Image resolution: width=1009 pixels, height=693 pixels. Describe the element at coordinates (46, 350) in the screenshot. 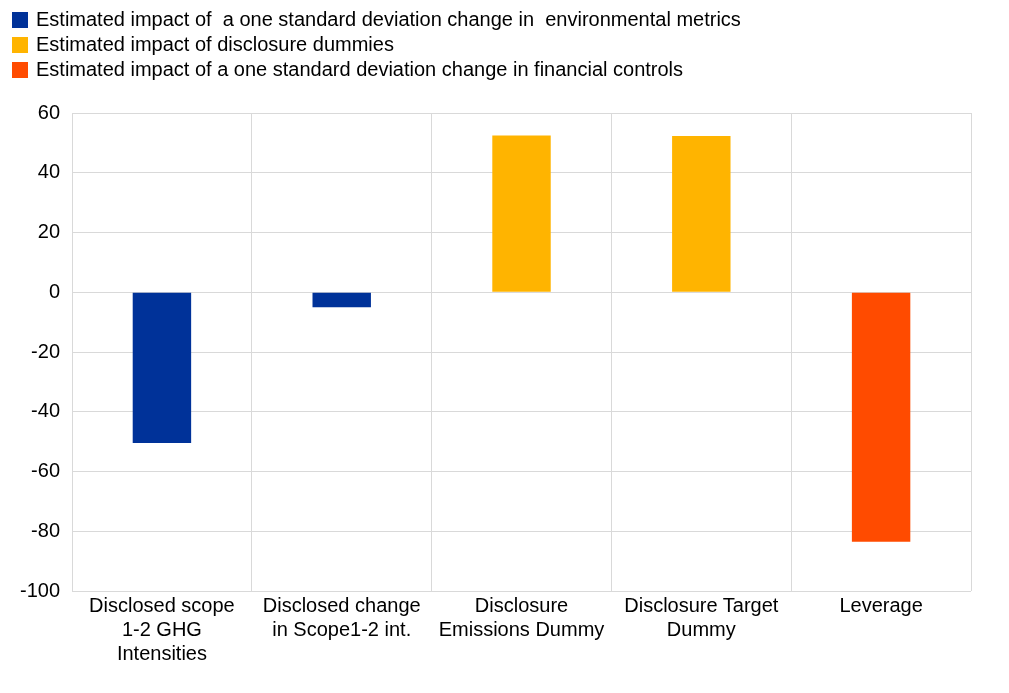

I see `y-tick-label: -20` at that location.